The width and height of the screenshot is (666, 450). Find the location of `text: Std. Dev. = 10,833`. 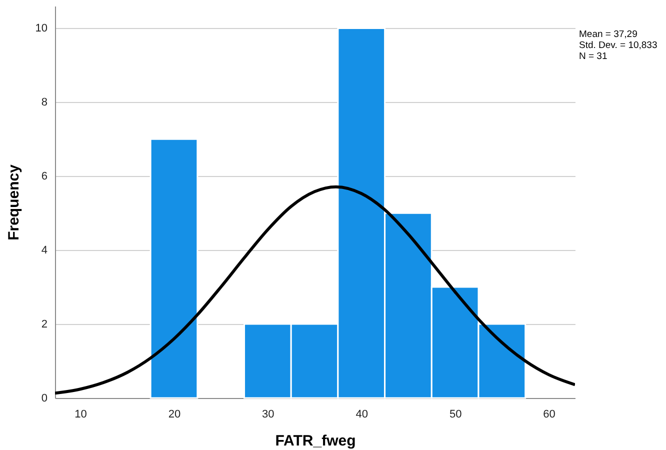

text: Std. Dev. = 10,833 is located at coordinates (618, 45).